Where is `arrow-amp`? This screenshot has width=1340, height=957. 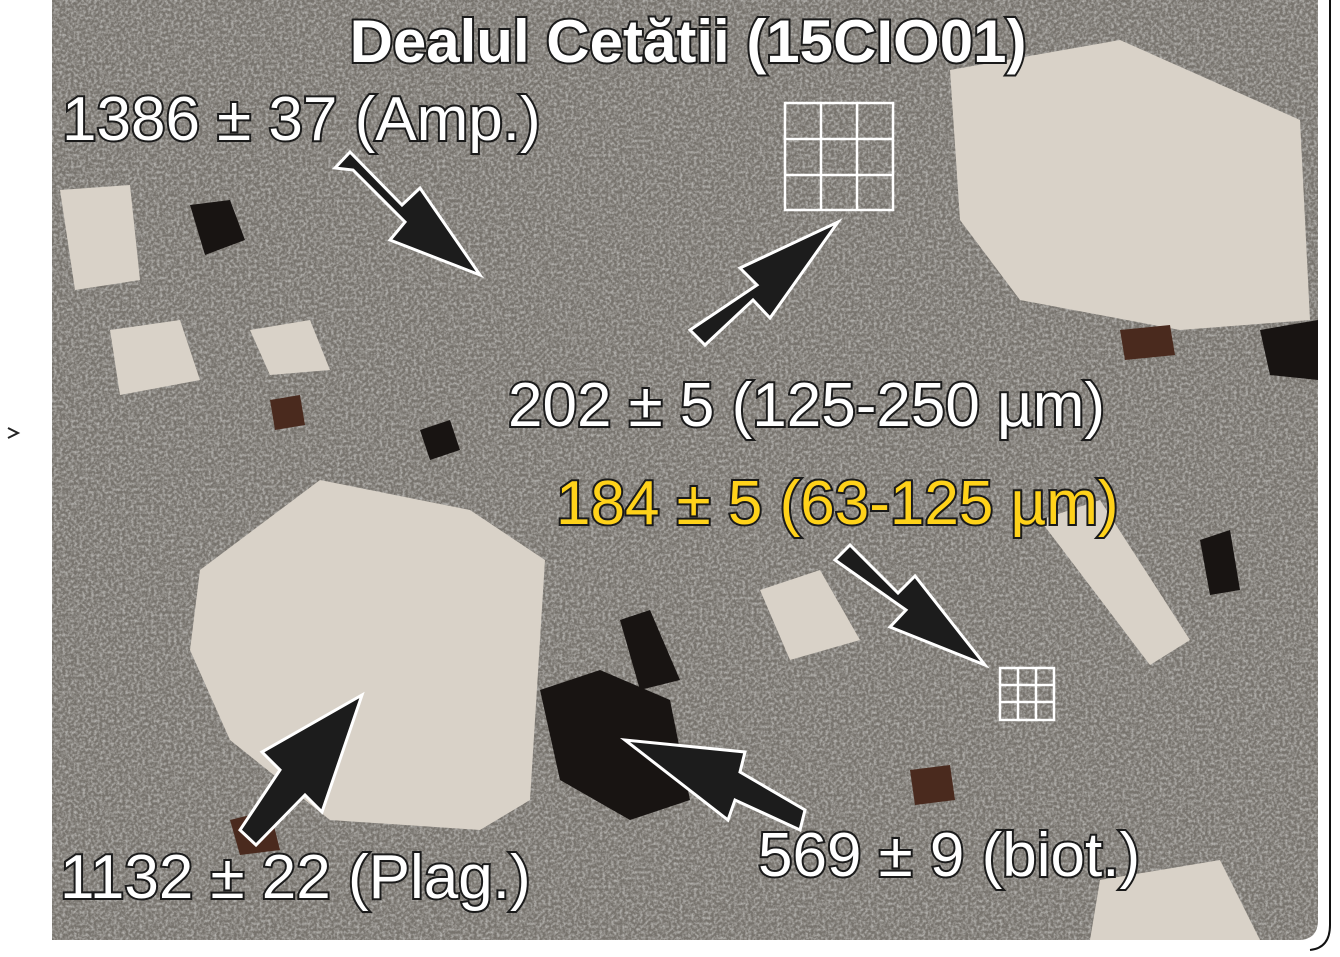 arrow-amp is located at coordinates (408, 214).